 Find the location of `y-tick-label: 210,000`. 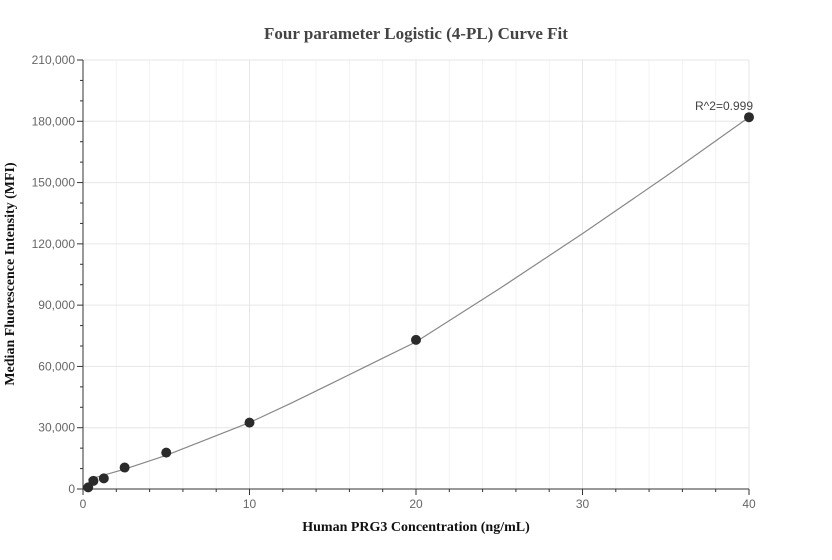

y-tick-label: 210,000 is located at coordinates (54, 60).